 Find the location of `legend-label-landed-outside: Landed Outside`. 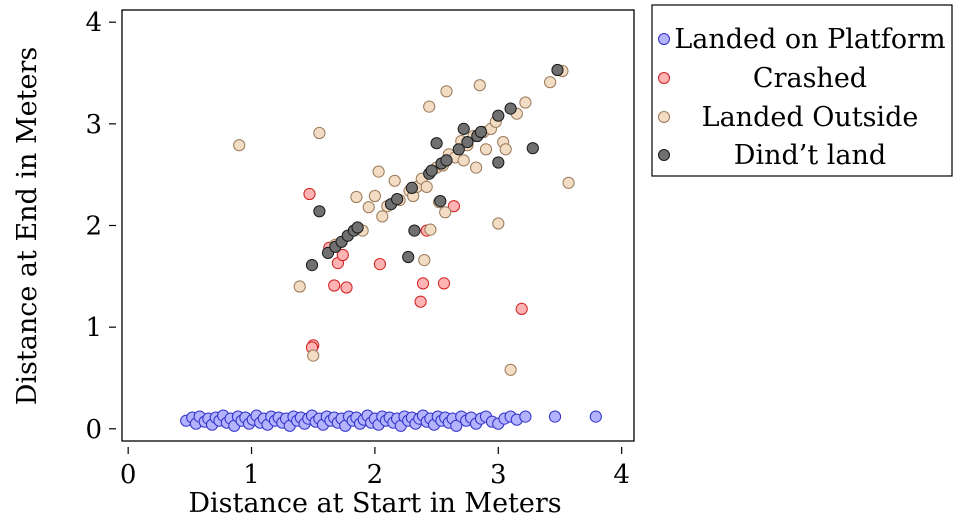

legend-label-landed-outside: Landed Outside is located at coordinates (810, 117).